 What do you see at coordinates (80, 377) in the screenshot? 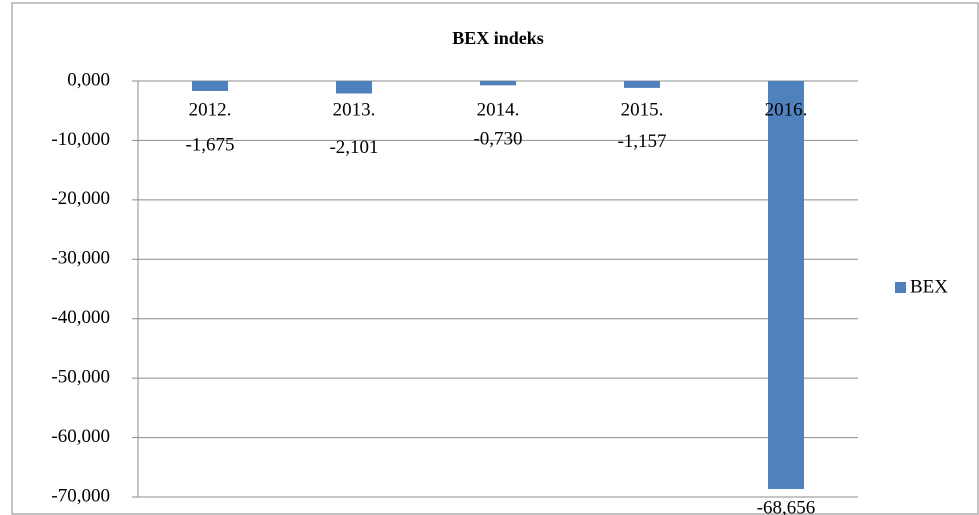
I see `y-tick-label: -50,000` at bounding box center [80, 377].